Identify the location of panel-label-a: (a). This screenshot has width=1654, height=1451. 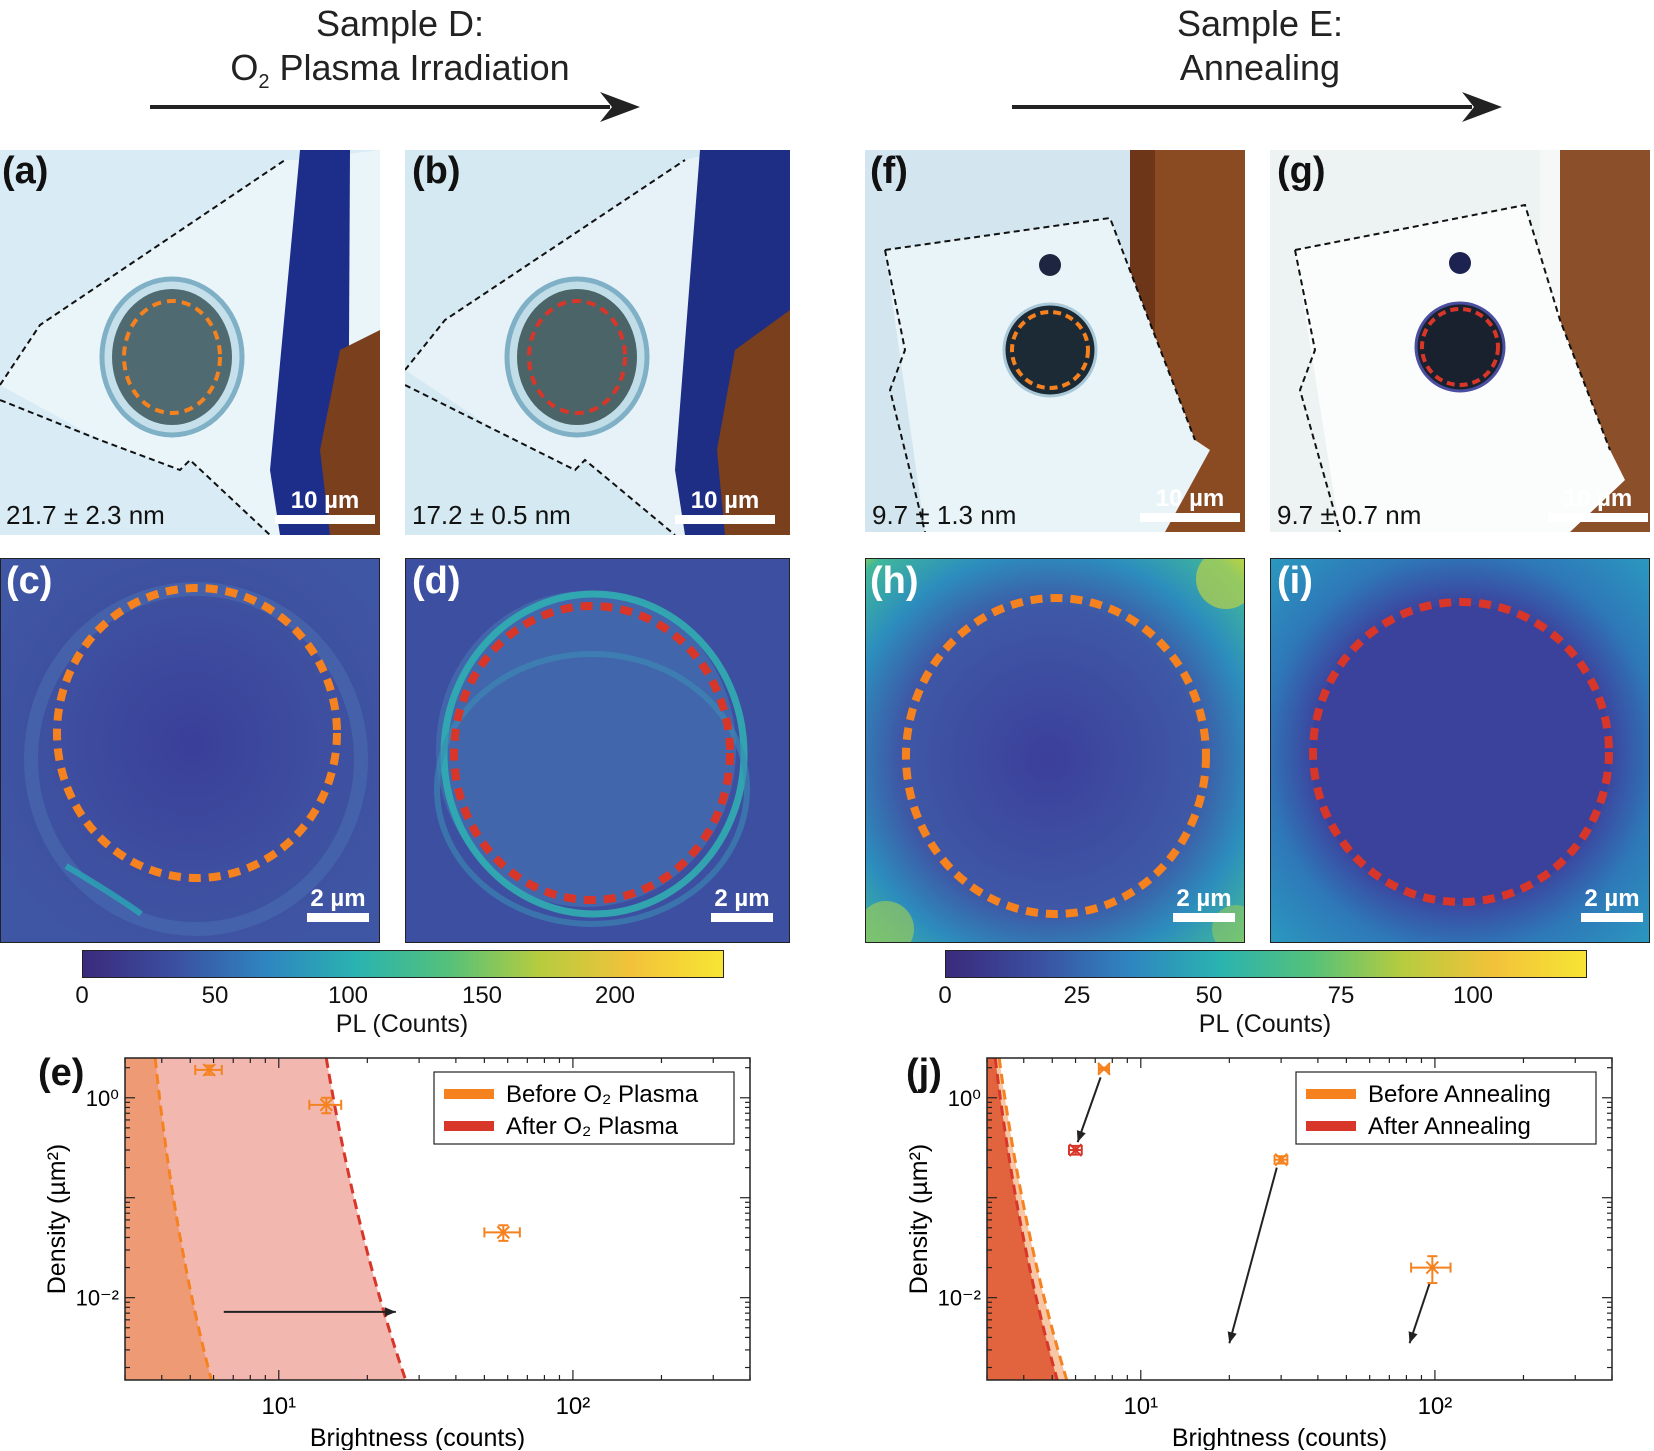
(25, 171).